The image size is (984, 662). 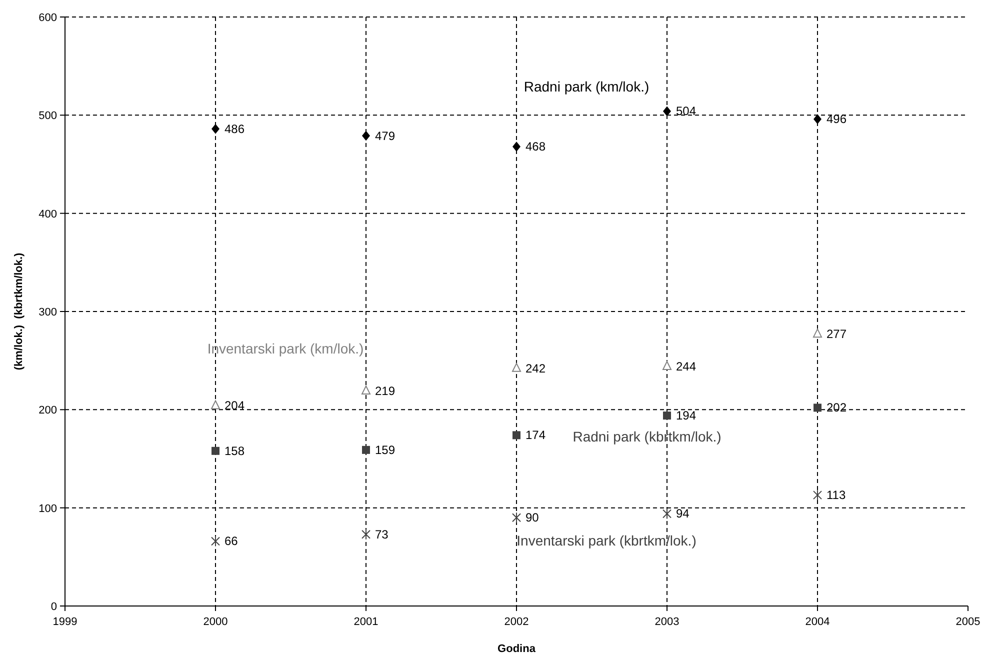 I want to click on data-label: 194, so click(x=686, y=415).